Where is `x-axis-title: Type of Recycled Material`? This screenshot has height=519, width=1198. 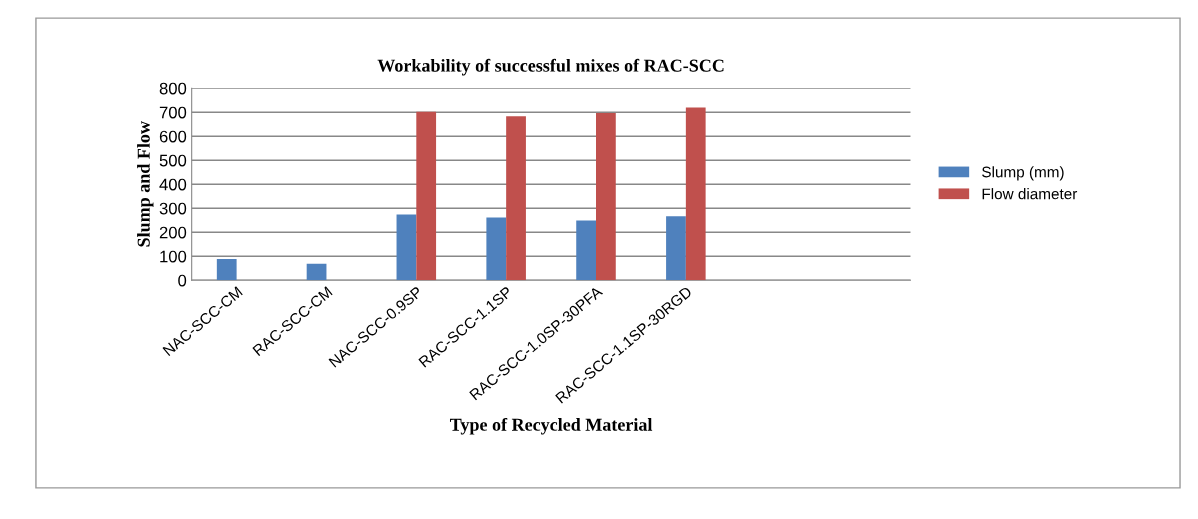 x-axis-title: Type of Recycled Material is located at coordinates (551, 426).